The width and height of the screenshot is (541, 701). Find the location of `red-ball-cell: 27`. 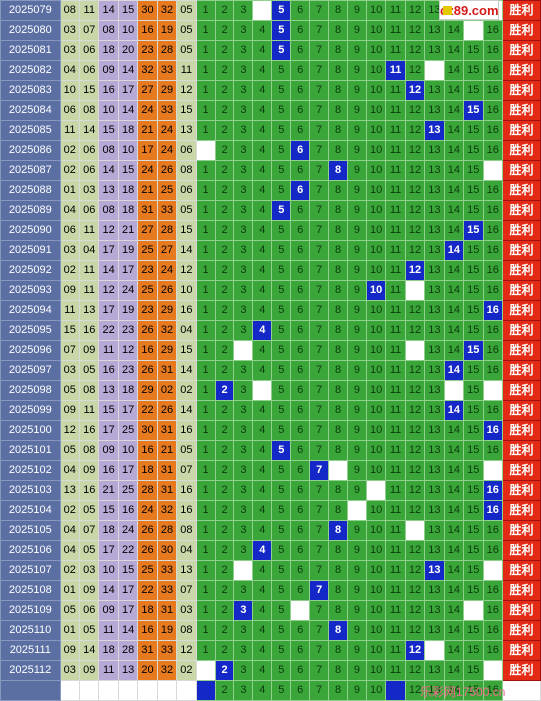

red-ball-cell: 27 is located at coordinates (147, 90).